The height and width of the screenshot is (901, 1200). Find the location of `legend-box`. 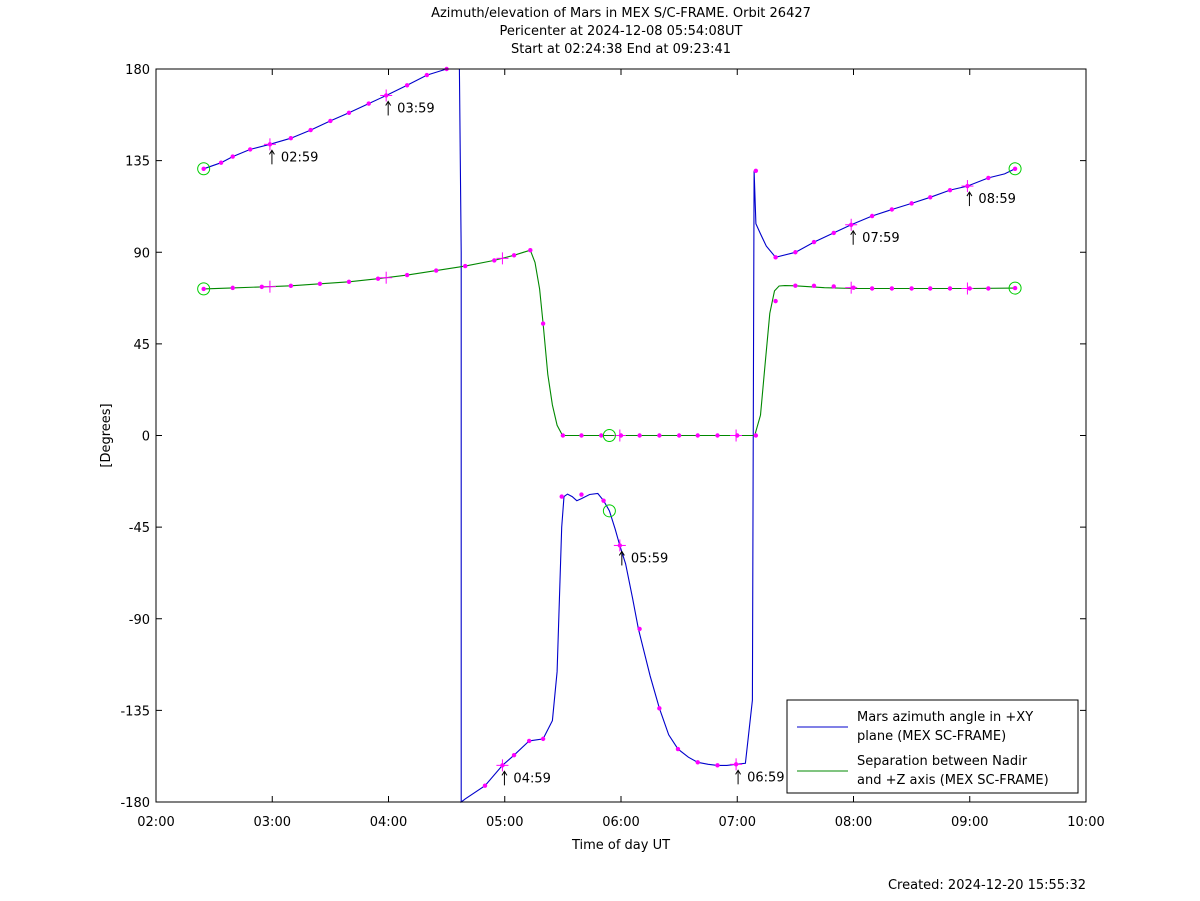

legend-box is located at coordinates (932, 746).